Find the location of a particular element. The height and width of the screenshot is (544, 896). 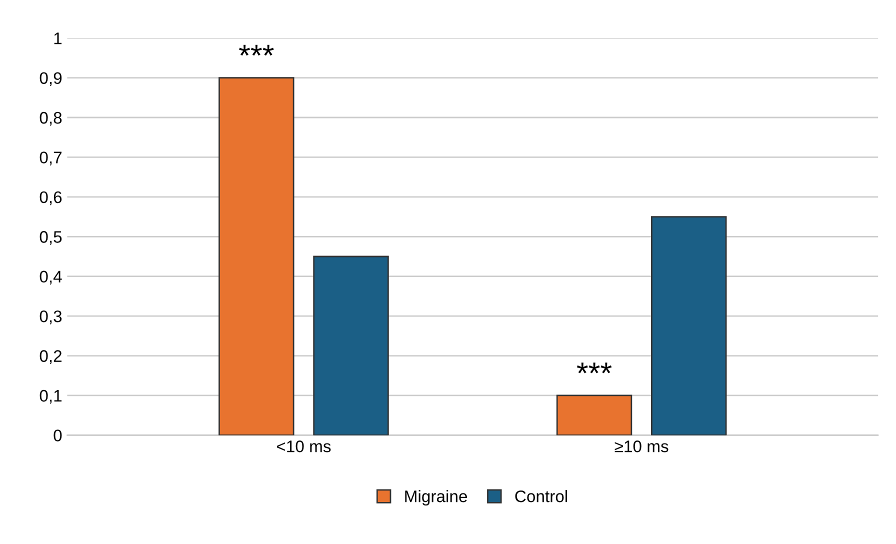

legend-label: Control is located at coordinates (541, 496).